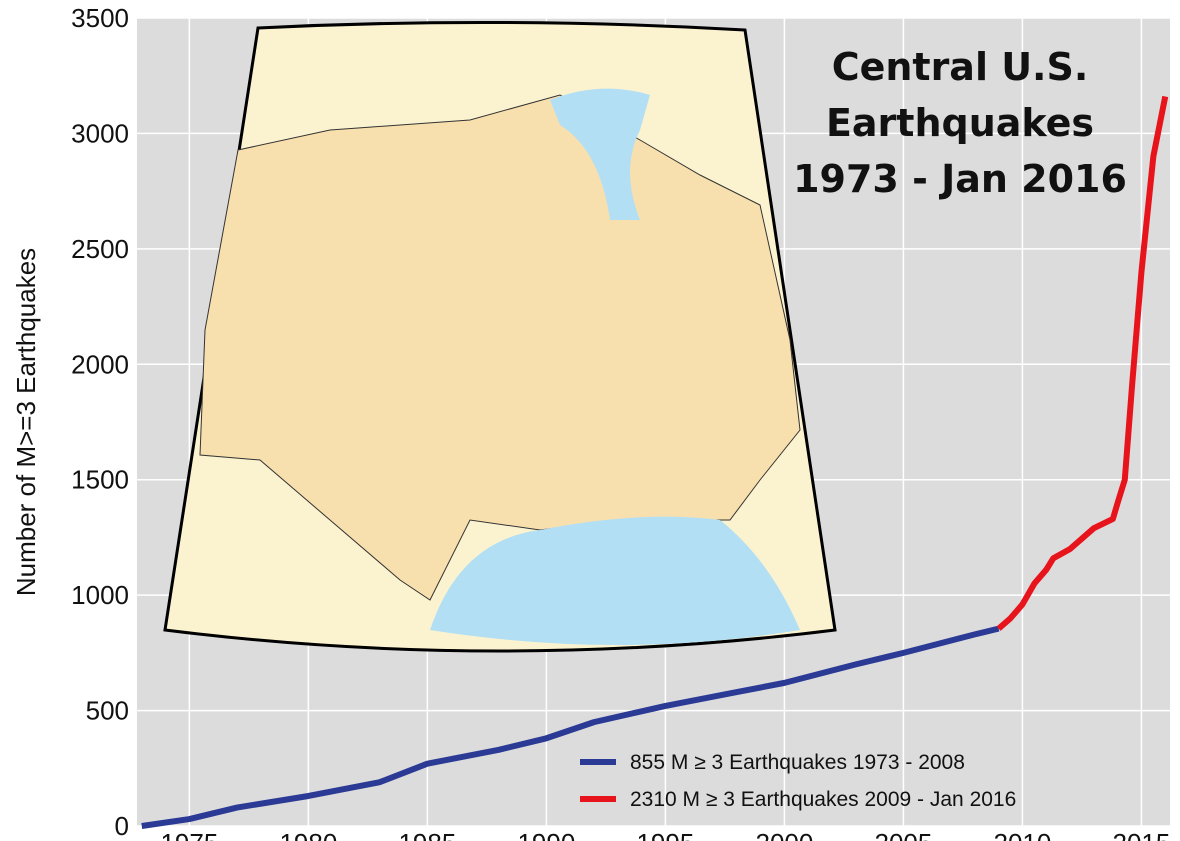 This screenshot has height=841, width=1180. What do you see at coordinates (1023, 834) in the screenshot?
I see `x-tick-label: 2010` at bounding box center [1023, 834].